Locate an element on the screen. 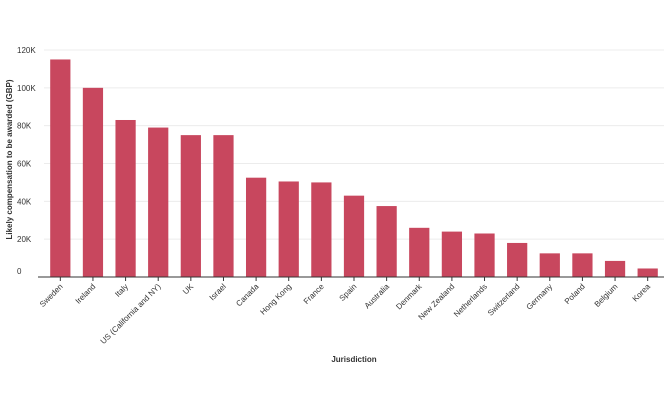  y-tick-label: 20K is located at coordinates (24, 239).